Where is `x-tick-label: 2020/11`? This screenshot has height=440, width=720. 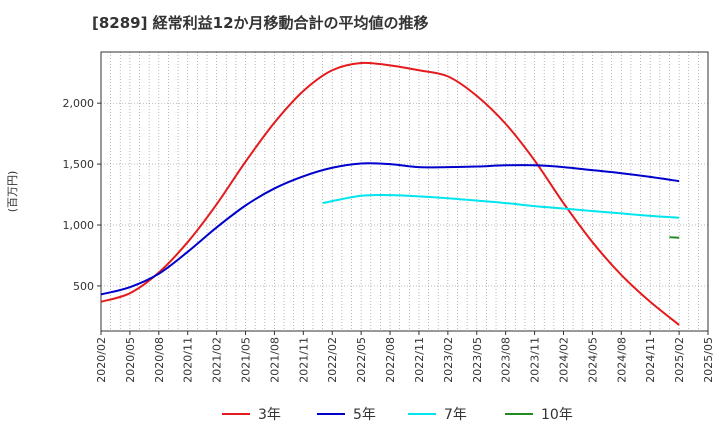
x-tick-label: 2020/11 is located at coordinates (188, 360).